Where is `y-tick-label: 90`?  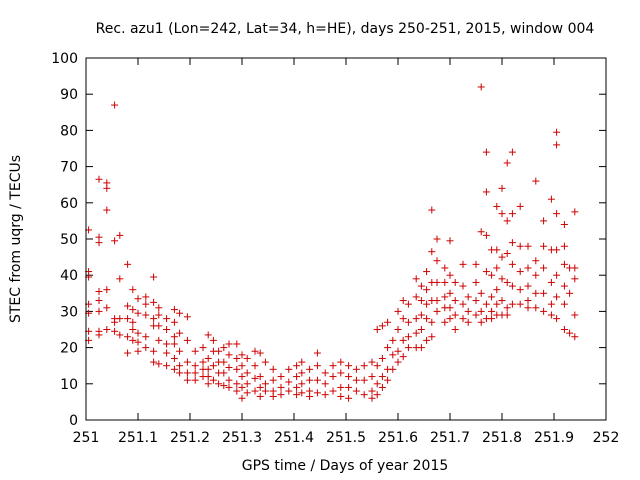
y-tick-label: 90 is located at coordinates (69, 95).